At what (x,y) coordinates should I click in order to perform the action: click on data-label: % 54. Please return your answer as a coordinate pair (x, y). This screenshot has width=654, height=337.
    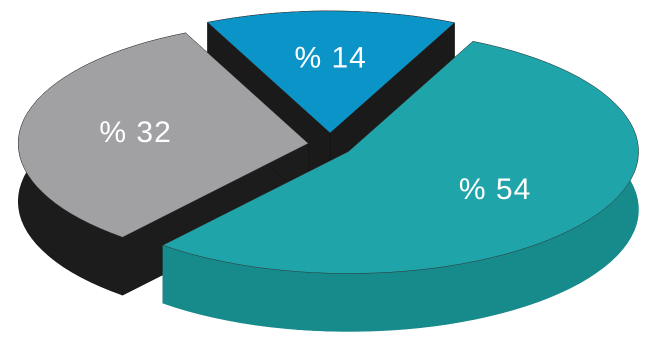
    Looking at the image, I should click on (495, 189).